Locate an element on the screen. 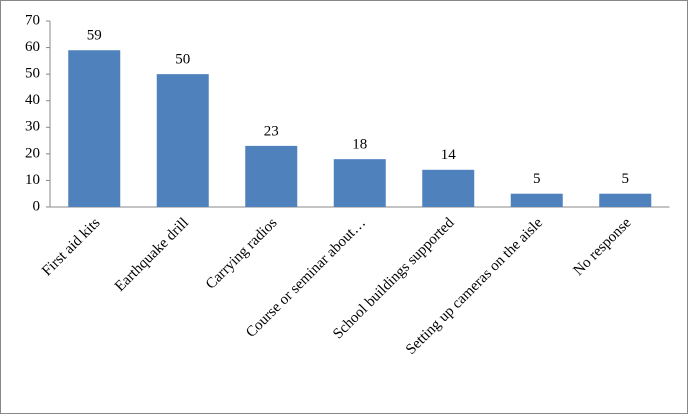  y-tick-label: 60 is located at coordinates (32, 47).